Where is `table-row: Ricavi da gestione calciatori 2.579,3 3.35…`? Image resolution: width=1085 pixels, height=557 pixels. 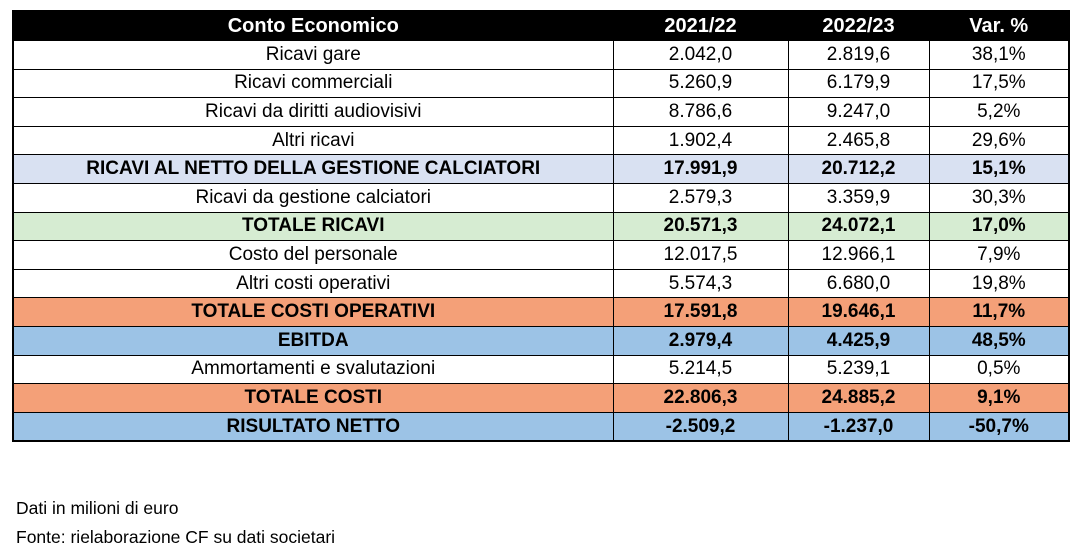
table-row: Ricavi da gestione calciatori 2.579,3 3.35… is located at coordinates (541, 197).